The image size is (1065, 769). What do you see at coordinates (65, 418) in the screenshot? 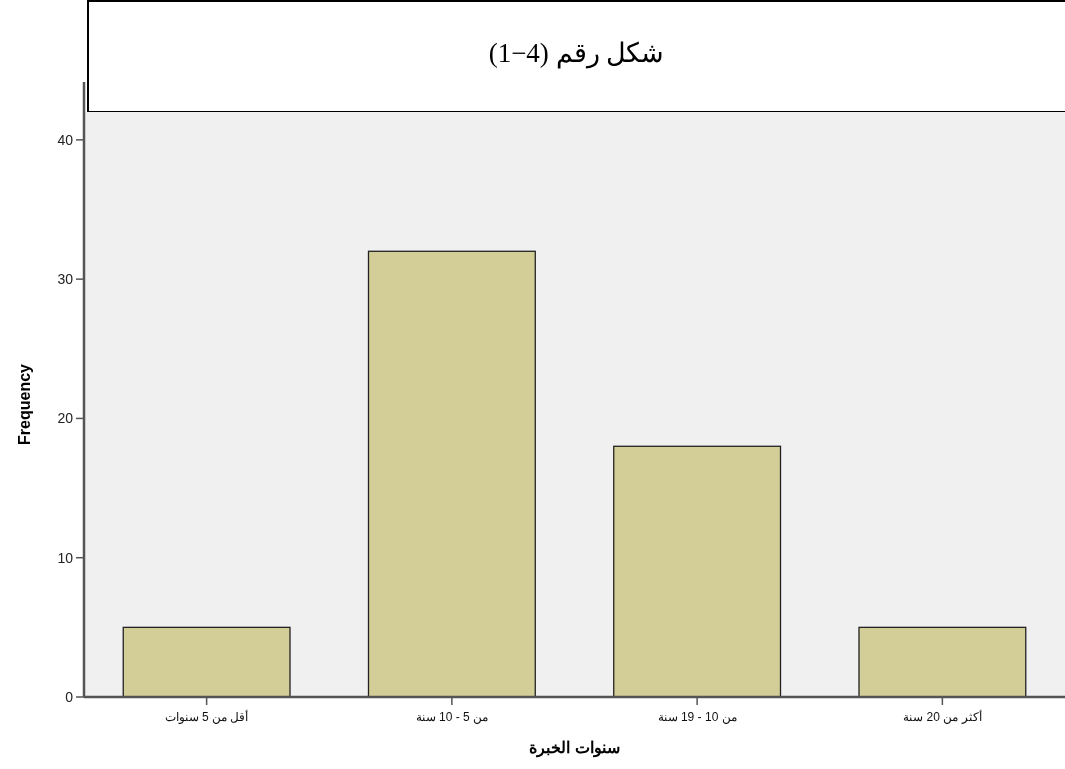
I see `y-tick-label: 20` at bounding box center [65, 418].